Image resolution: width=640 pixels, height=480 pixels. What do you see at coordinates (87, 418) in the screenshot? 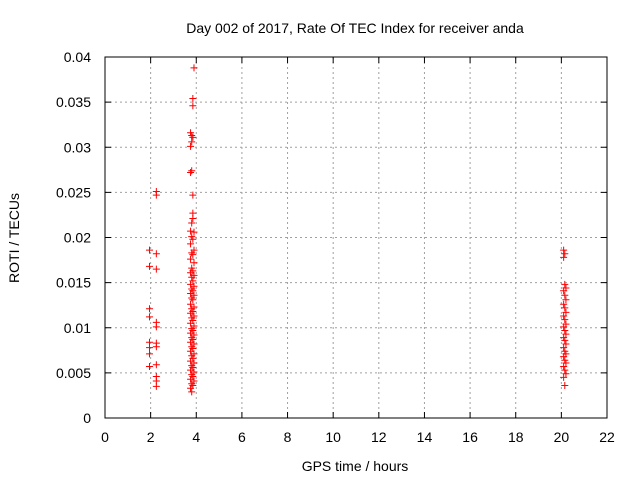
I see `y-tick-label: 0` at bounding box center [87, 418].